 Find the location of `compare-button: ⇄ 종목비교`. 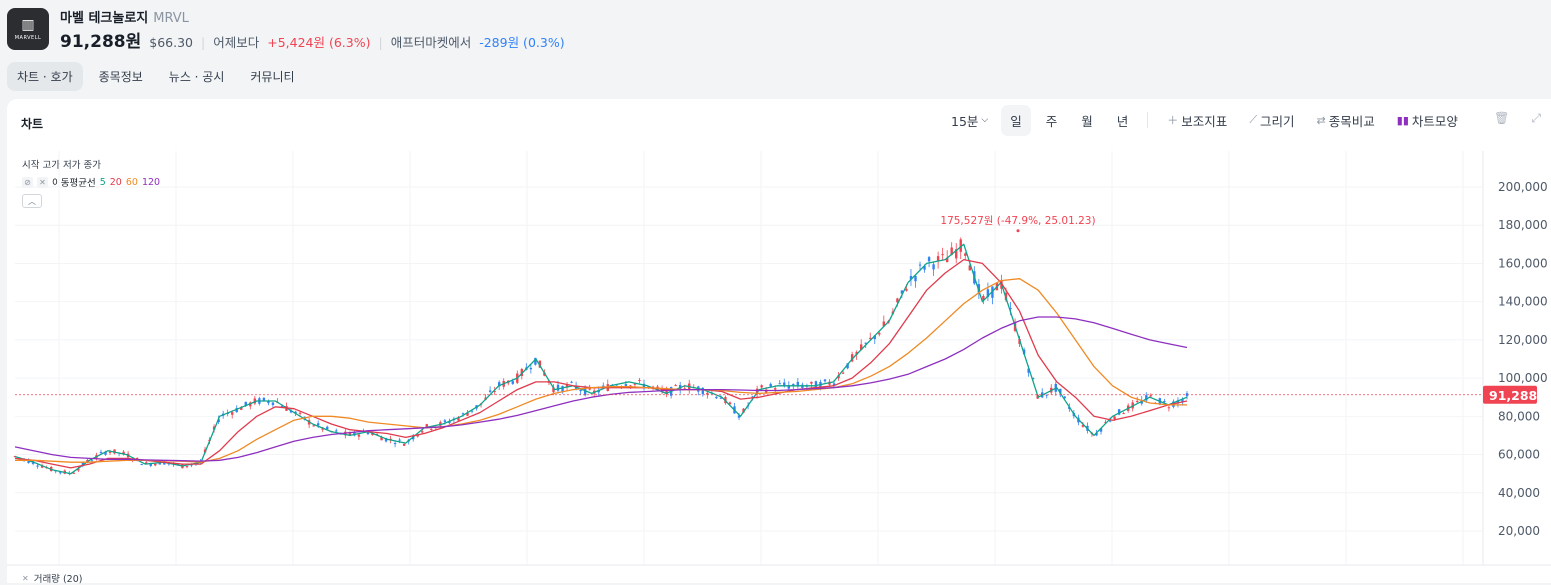

compare-button: ⇄ 종목비교 is located at coordinates (1346, 120).